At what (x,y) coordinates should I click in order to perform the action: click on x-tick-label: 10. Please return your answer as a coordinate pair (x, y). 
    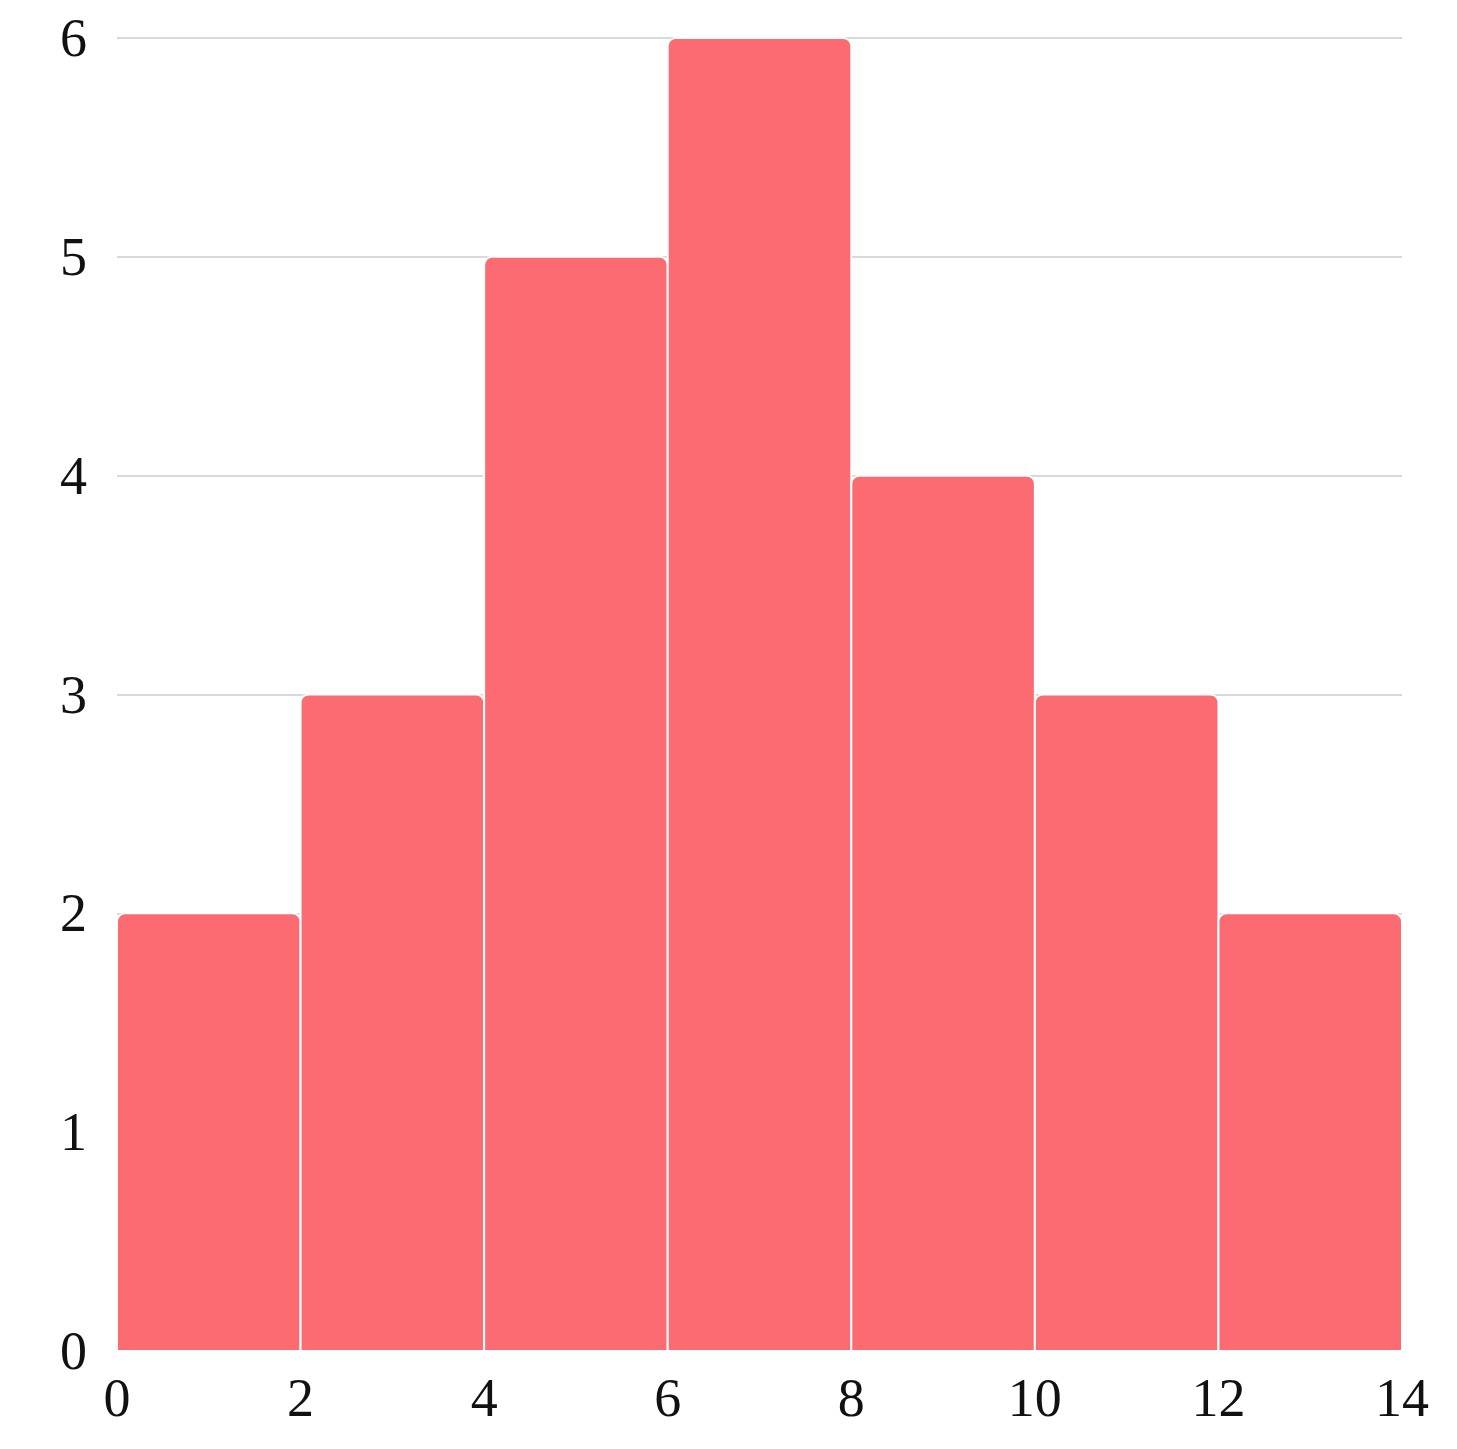
    Looking at the image, I should click on (1034, 1398).